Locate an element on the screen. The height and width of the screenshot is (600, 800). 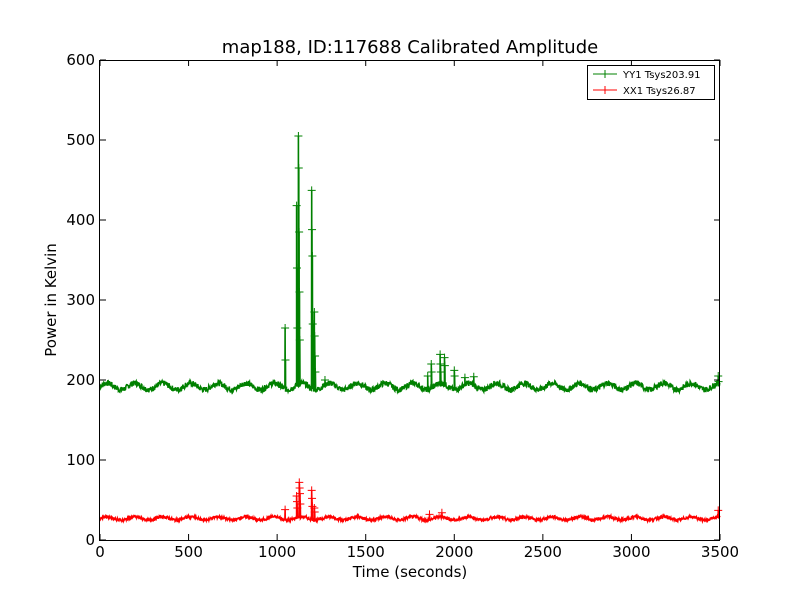
legend-entry-yy1: YY1 Tsys203.91 is located at coordinates (647, 75).